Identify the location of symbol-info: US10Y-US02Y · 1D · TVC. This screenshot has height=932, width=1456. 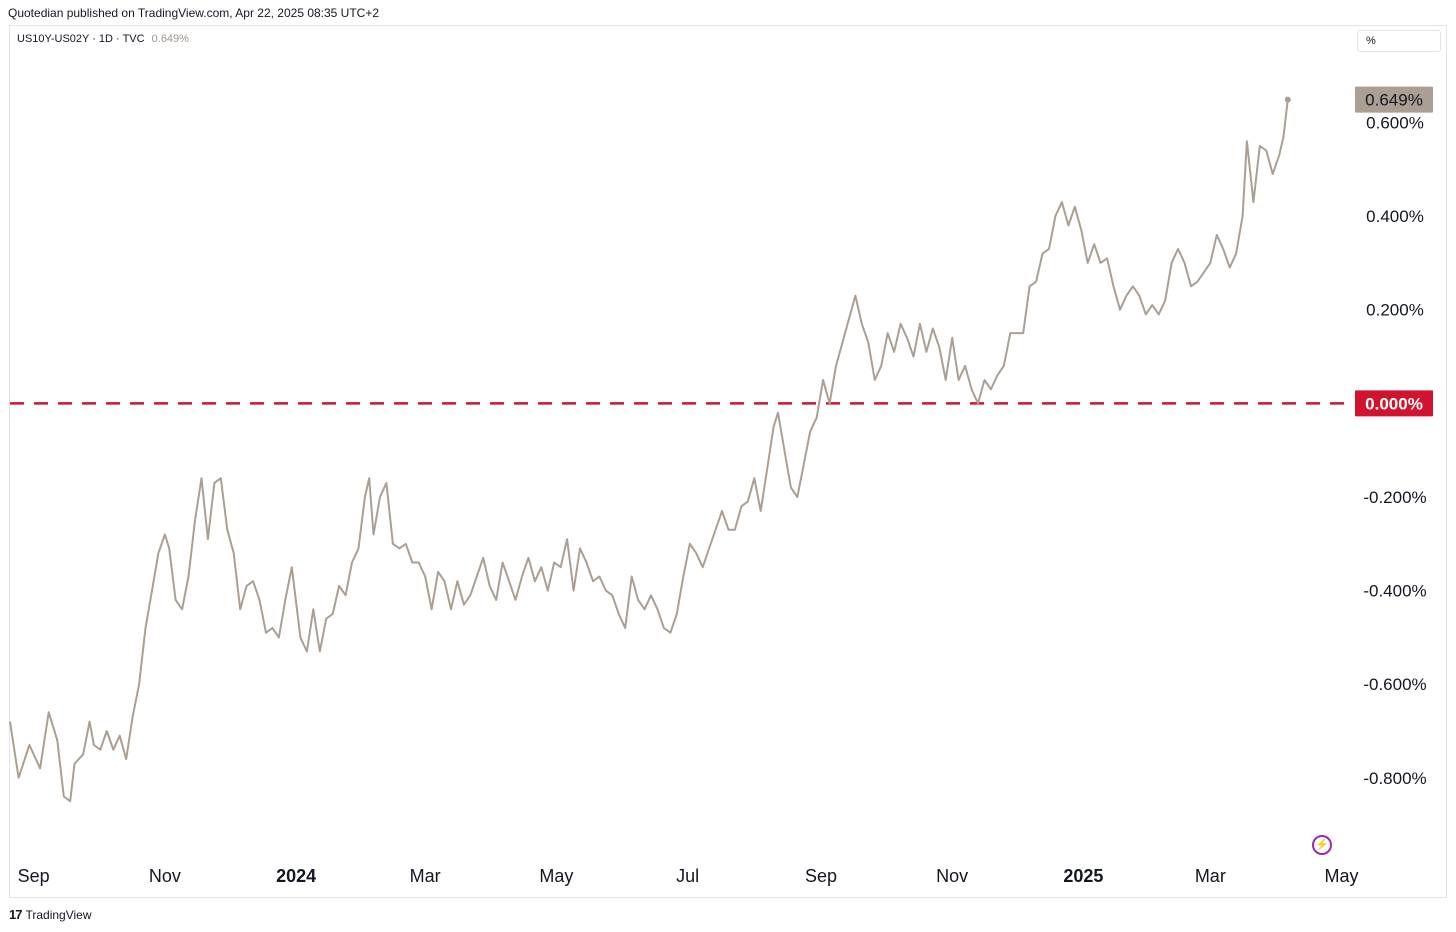
(81, 39).